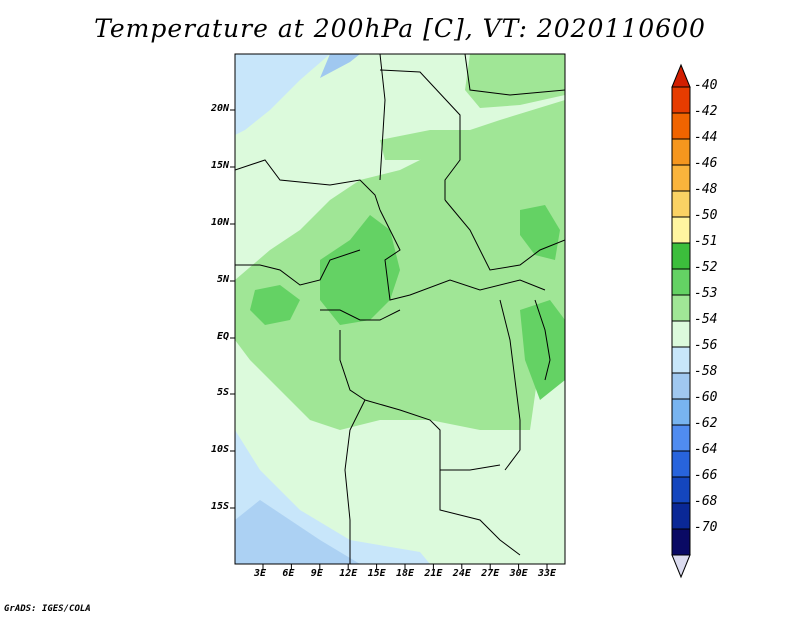  I want to click on lon-tick-label: 15E, so click(376, 573).